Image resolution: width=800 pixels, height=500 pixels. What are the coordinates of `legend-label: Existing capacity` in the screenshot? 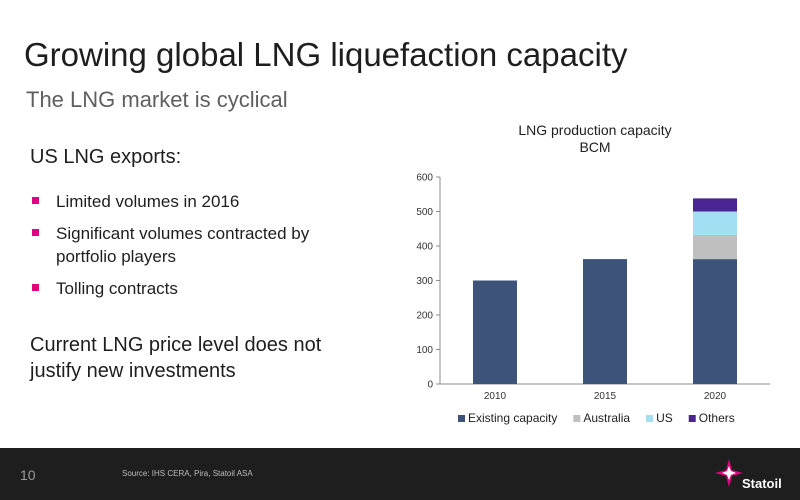 It's located at (512, 418).